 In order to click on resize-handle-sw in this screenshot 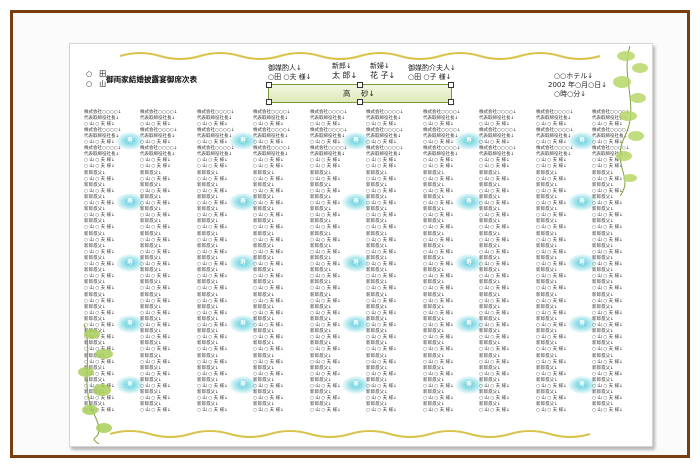, I will do `click(269, 102)`.